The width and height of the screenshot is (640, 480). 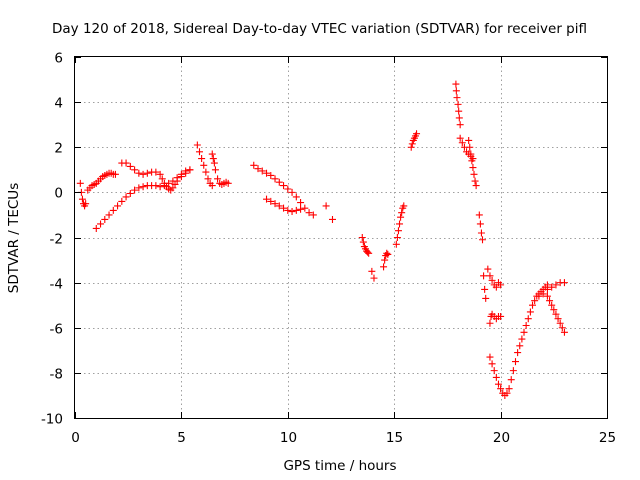 I want to click on y-tick-label: -4, so click(x=56, y=285).